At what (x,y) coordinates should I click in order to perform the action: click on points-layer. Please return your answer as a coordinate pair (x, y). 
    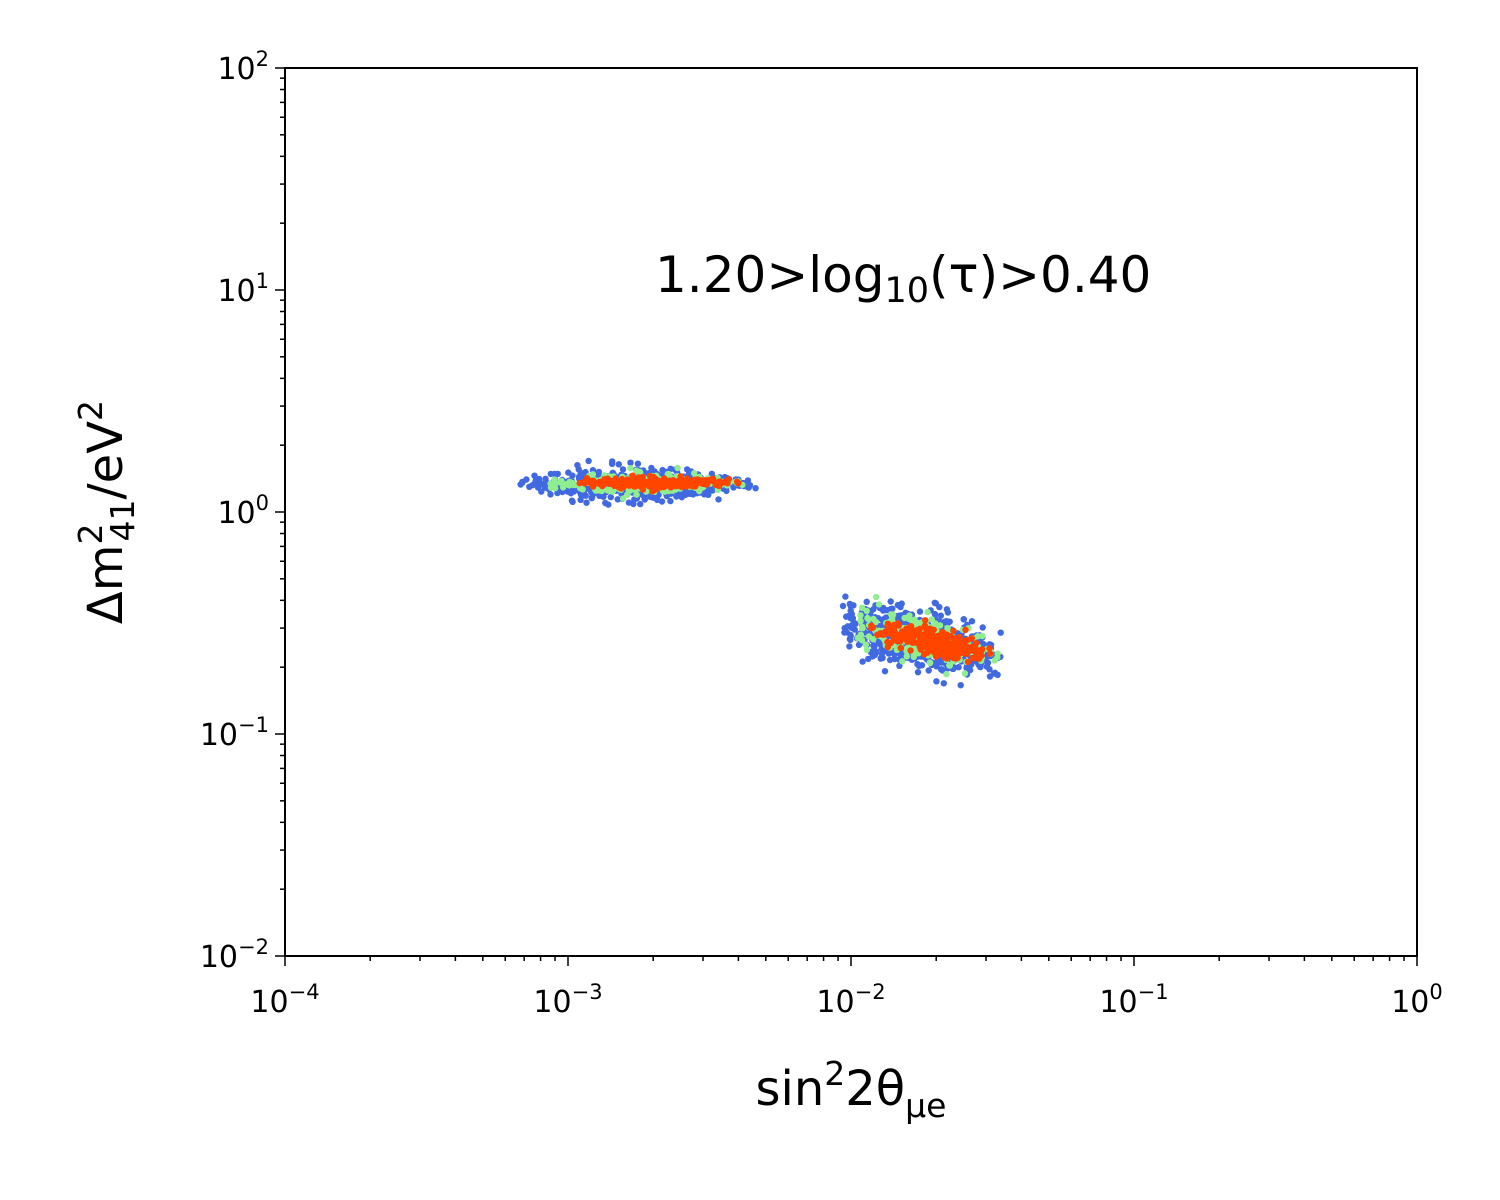
    Looking at the image, I should click on (760, 573).